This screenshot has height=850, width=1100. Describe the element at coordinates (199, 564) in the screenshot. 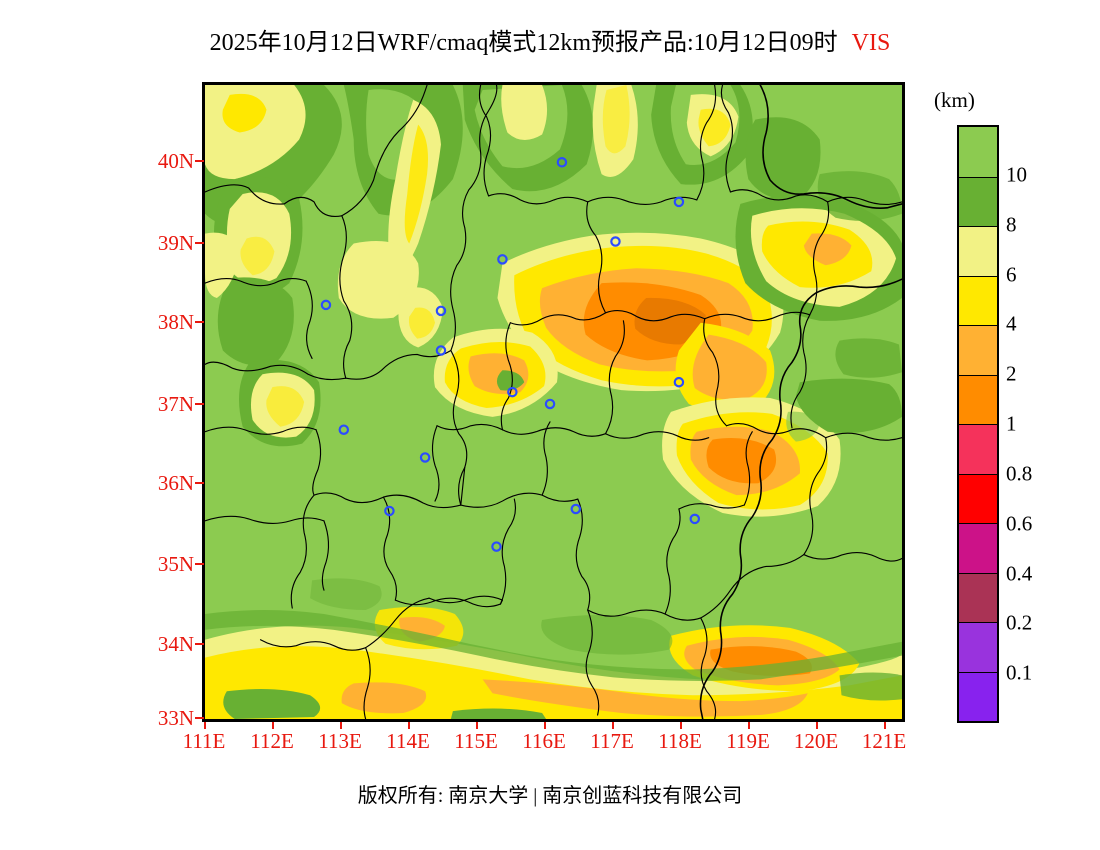

I see `lat-tick-35n` at that location.